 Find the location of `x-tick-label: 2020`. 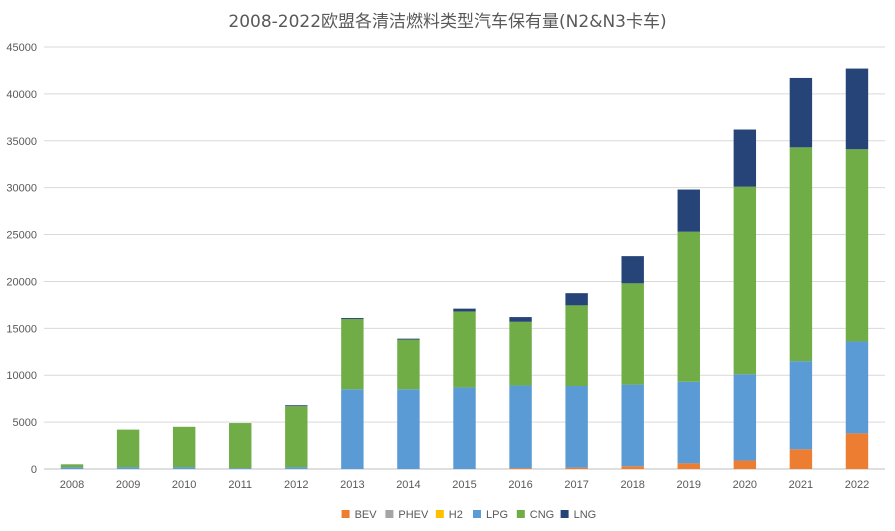

x-tick-label: 2020 is located at coordinates (745, 485).